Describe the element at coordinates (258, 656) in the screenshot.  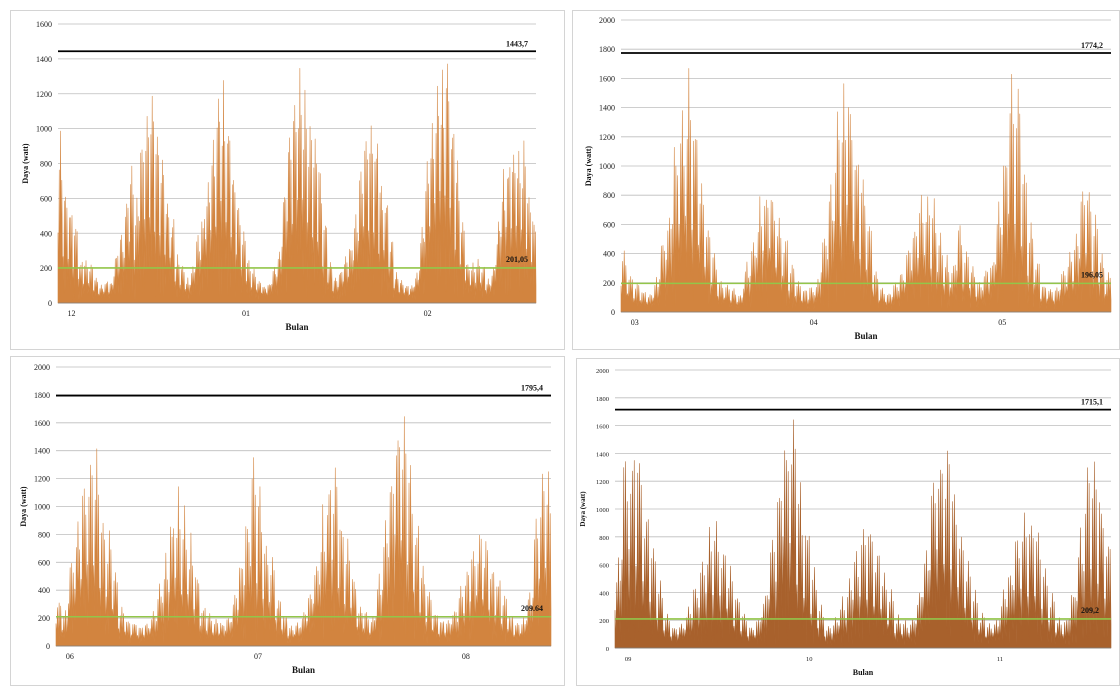
I see `x-tick-label-month: 07` at that location.